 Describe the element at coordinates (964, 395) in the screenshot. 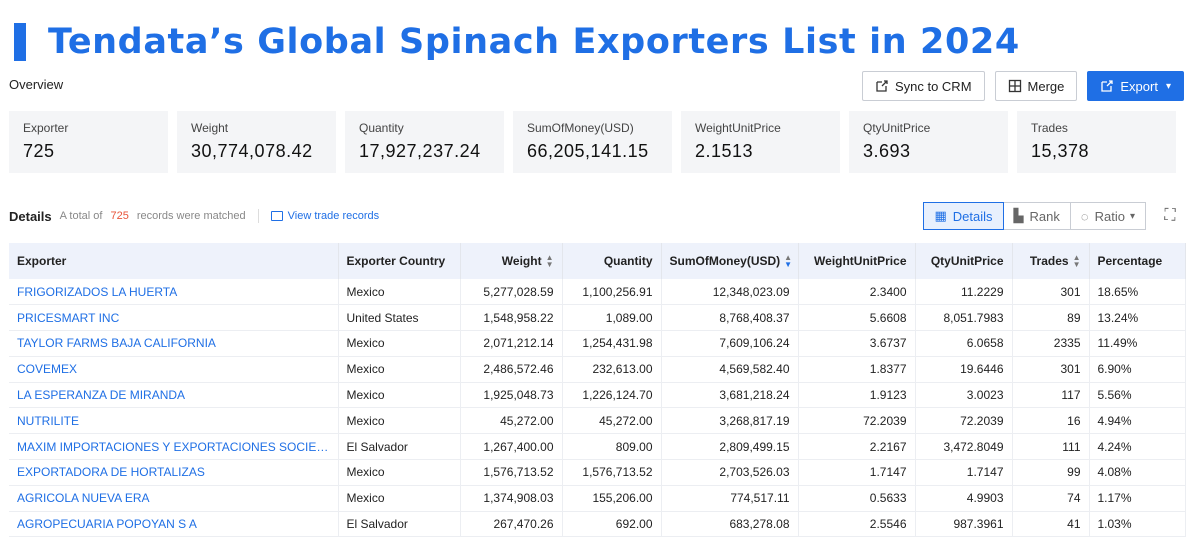

I see `cell-qty-unit-price: 3.0023` at that location.